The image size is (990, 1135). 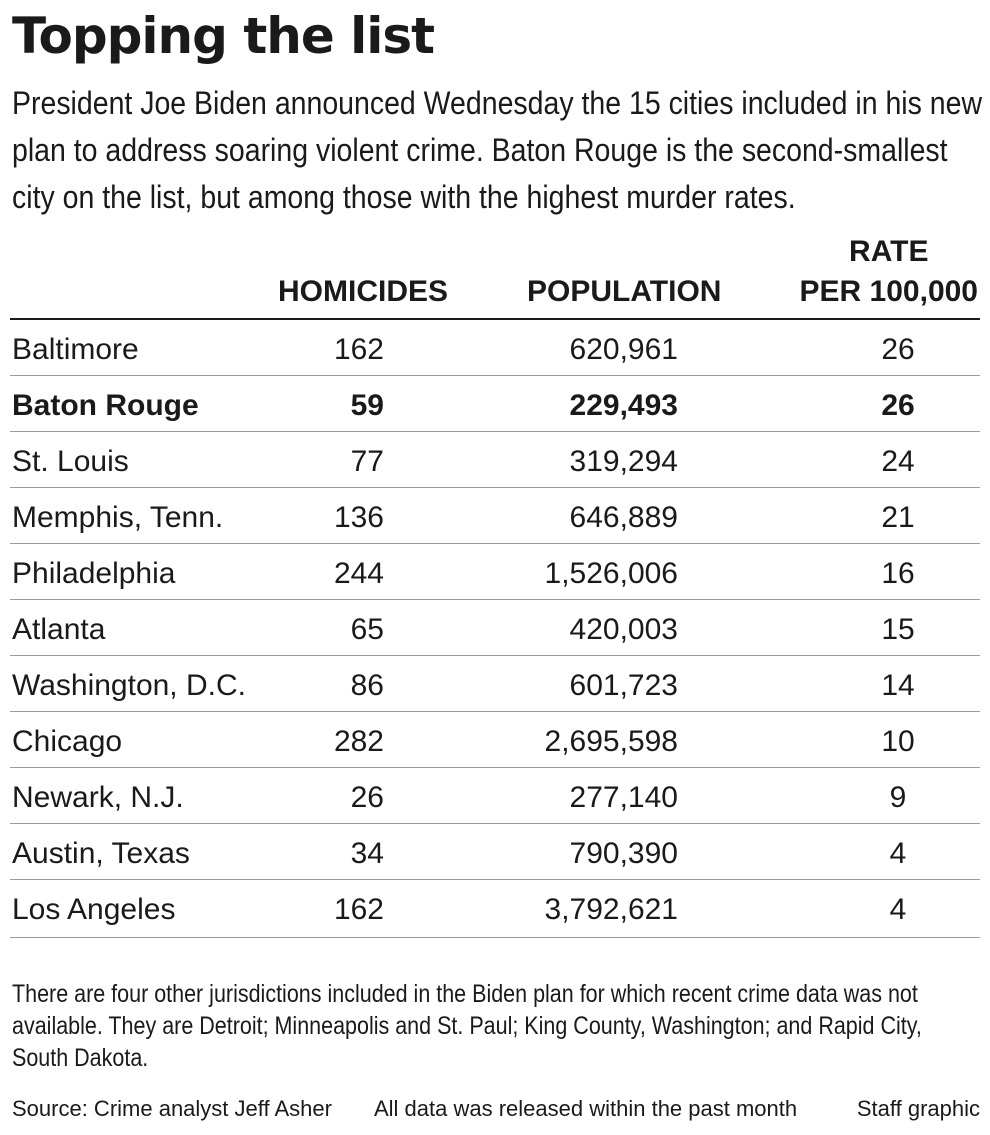 I want to click on city-cell: Atlanta, so click(x=59, y=629).